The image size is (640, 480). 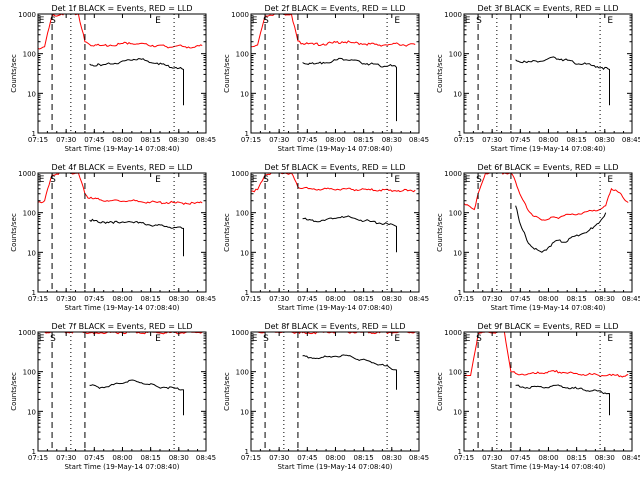 I want to click on panel-title: Det 5f BLACK = Events, RED = LLD, so click(x=334, y=167).